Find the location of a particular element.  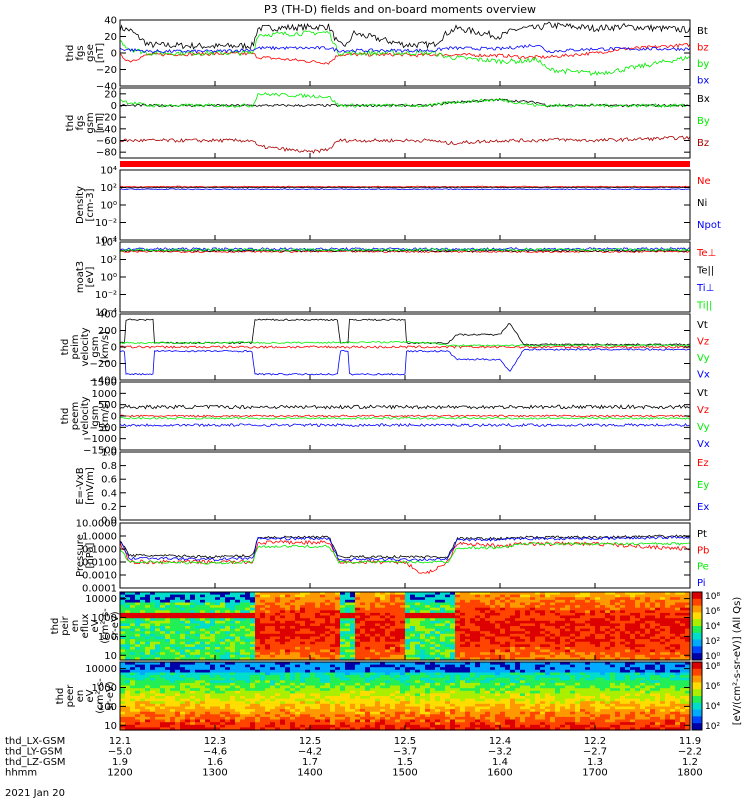

y-tick-label: 40 is located at coordinates (110, 21).